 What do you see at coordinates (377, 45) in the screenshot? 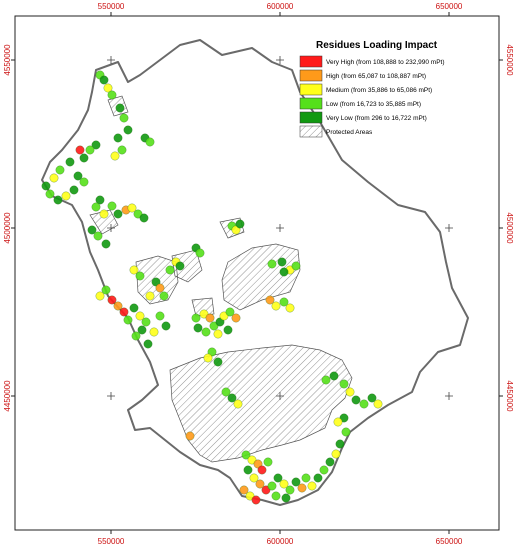
I see `legend-title: Residues Loading Impact` at bounding box center [377, 45].